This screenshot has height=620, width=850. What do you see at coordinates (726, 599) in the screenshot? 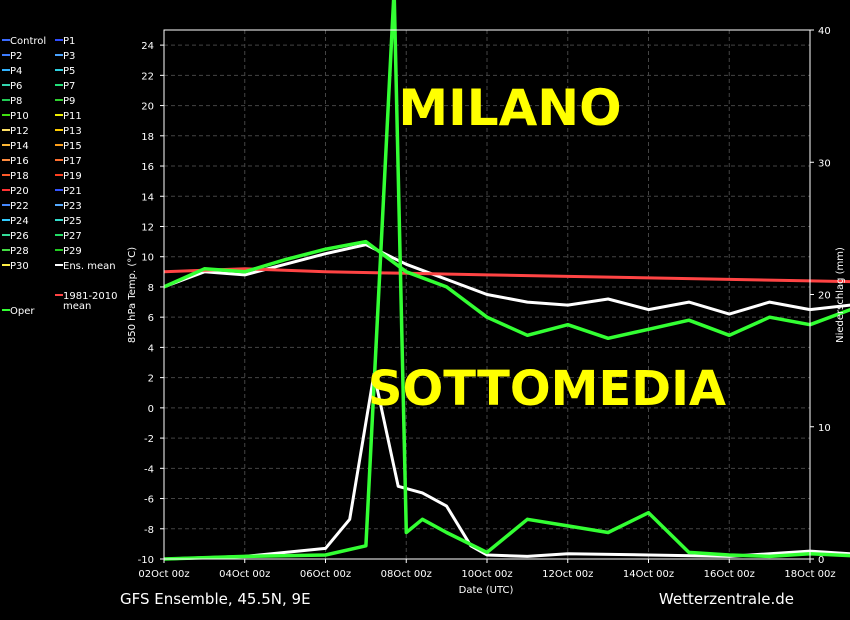
I see `footer-source: Wetterzentrale.de` at bounding box center [726, 599].